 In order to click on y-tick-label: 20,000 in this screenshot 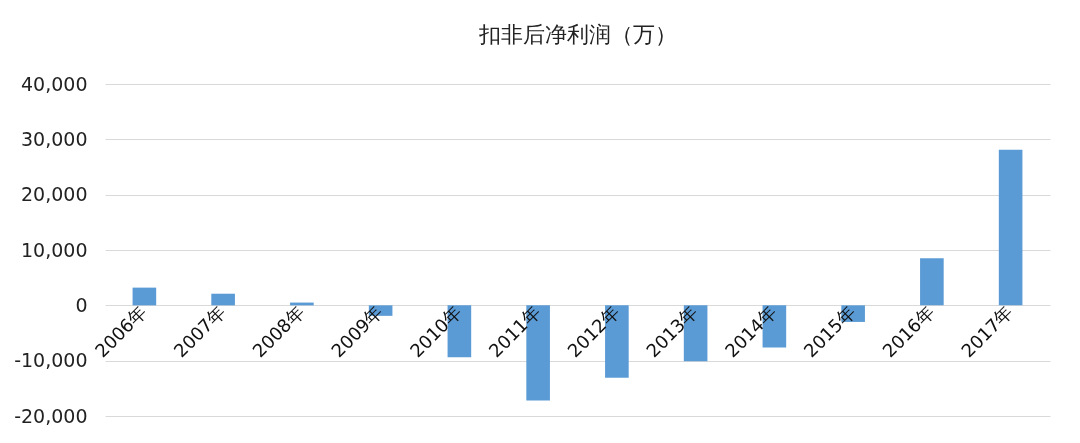, I will do `click(54, 194)`.